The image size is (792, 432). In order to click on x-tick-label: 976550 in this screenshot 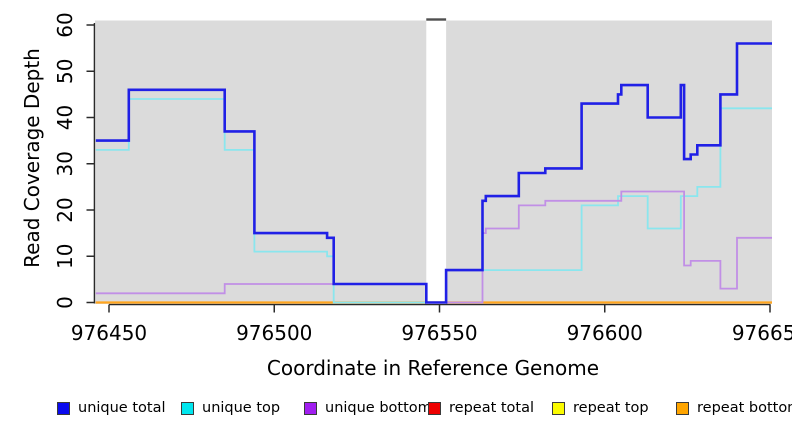, I will do `click(439, 333)`.